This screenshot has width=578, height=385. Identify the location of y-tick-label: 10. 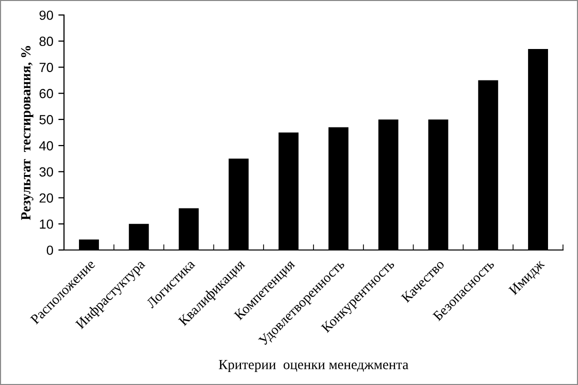
(47, 224).